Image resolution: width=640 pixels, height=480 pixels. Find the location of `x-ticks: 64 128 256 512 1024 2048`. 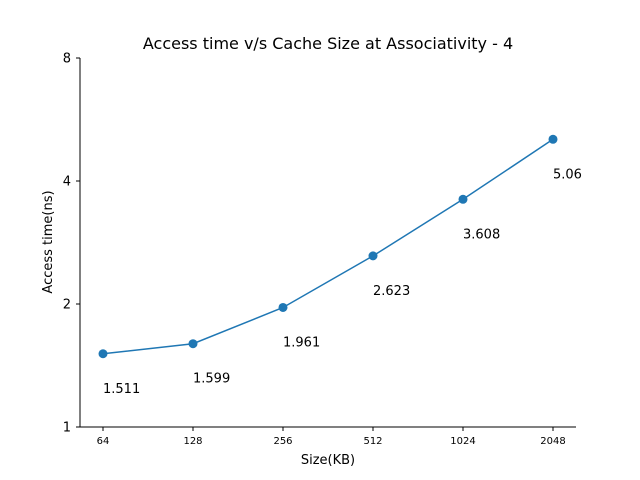

x-ticks: 64 128 256 512 1024 2048 is located at coordinates (331, 437).